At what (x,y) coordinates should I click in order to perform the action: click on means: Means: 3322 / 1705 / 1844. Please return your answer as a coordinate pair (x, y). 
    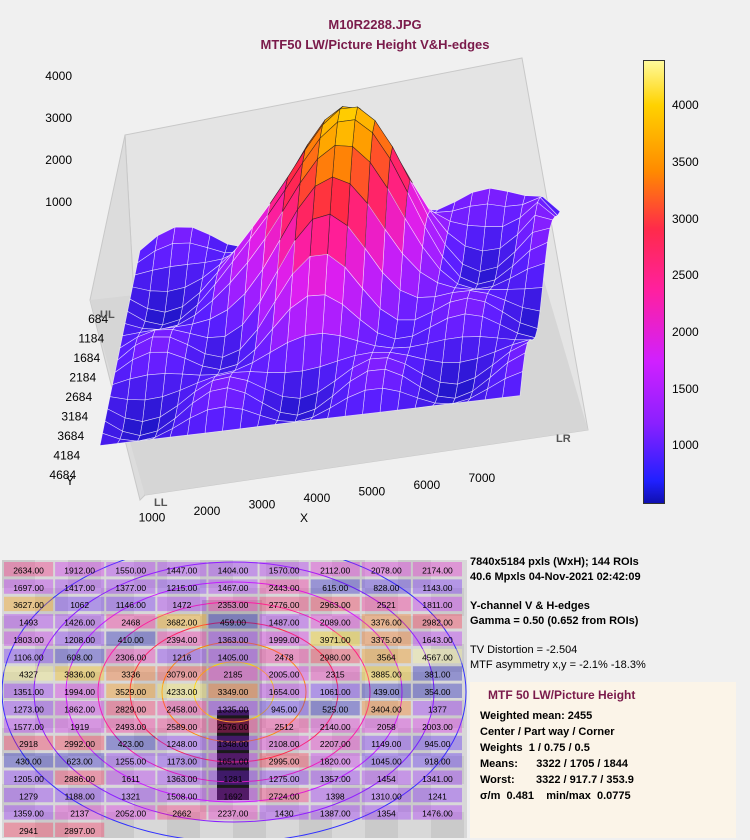
    Looking at the image, I should click on (554, 764).